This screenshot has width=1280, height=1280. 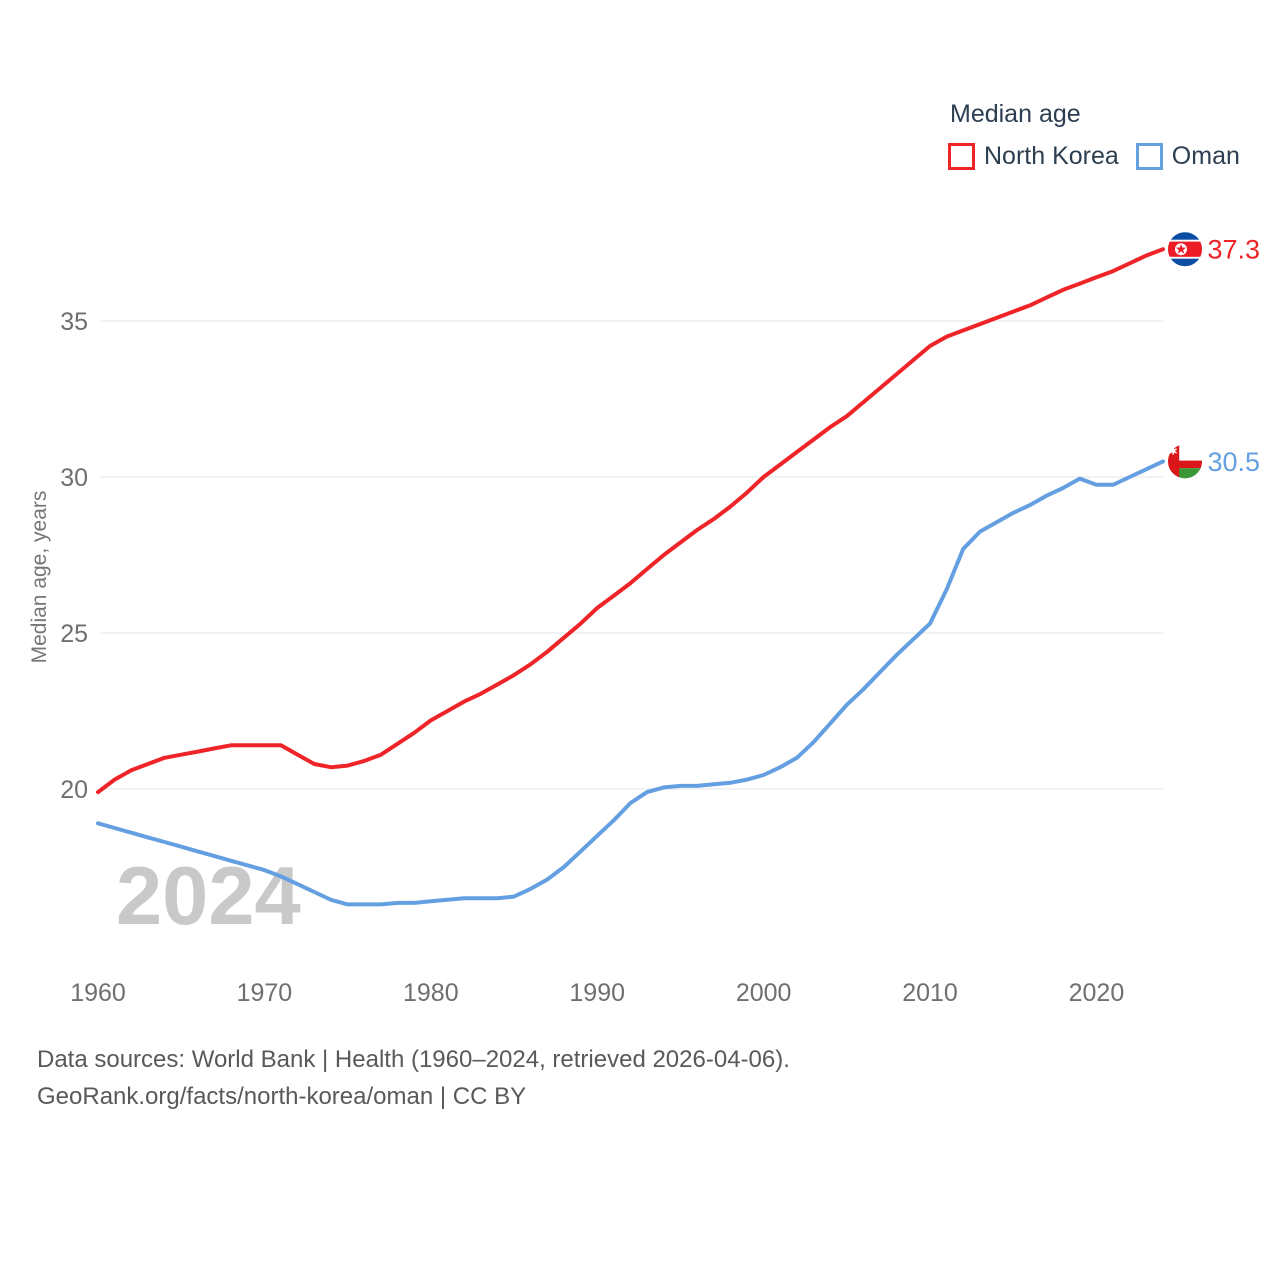 I want to click on x-tick-1990: 1990, so click(x=597, y=993).